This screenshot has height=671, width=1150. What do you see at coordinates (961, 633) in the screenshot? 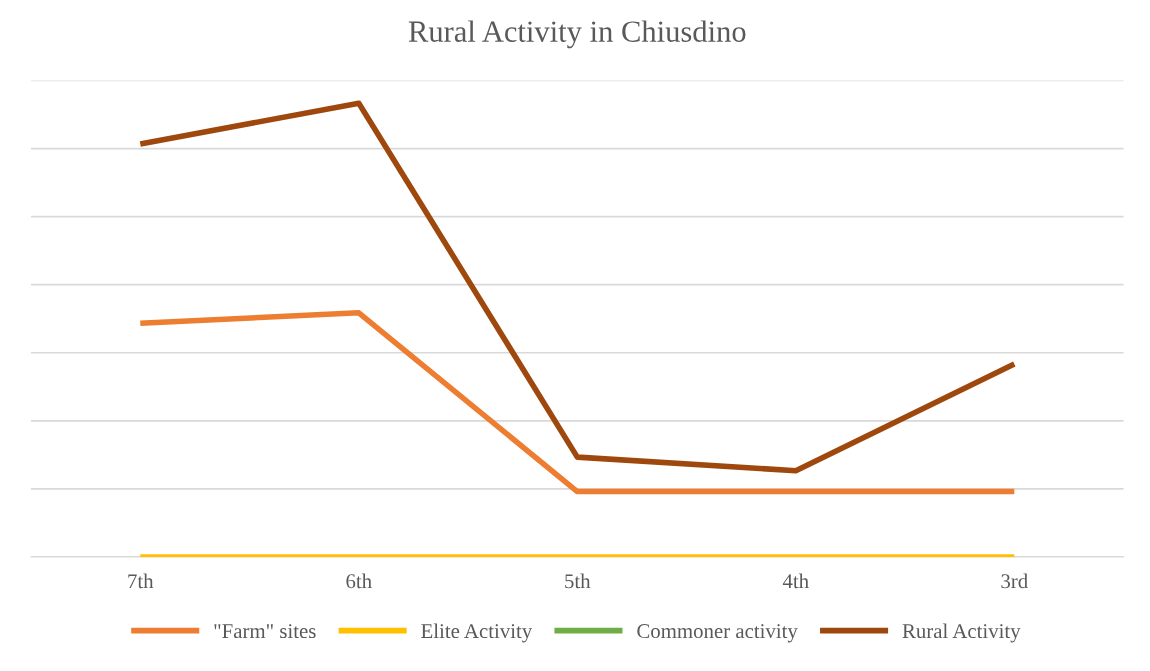
I see `legend-label: Rural Activity` at bounding box center [961, 633].